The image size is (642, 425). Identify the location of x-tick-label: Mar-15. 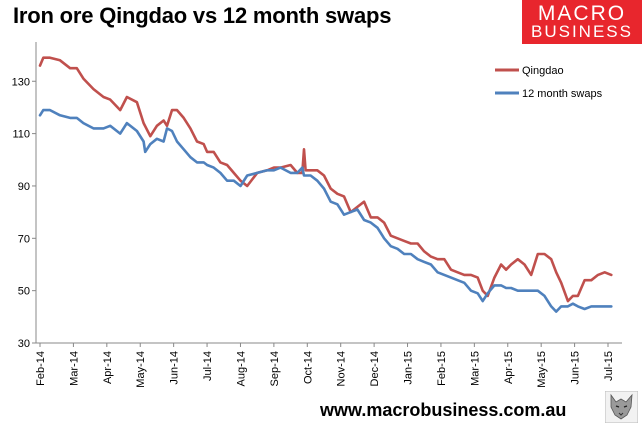
(475, 368).